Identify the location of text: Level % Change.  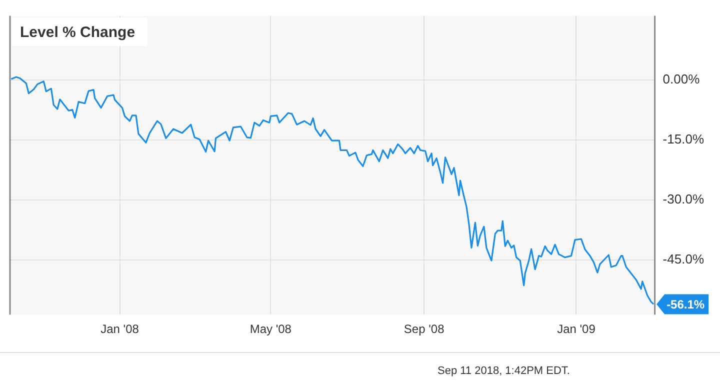
(78, 32).